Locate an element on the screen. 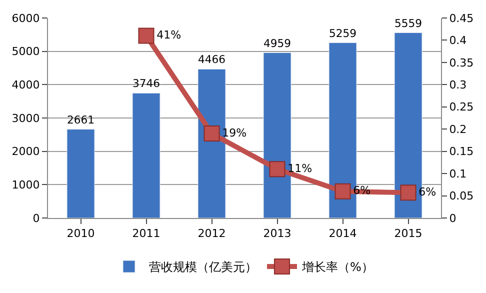 The height and width of the screenshot is (293, 486). y2-tick-label: 0.15 is located at coordinates (461, 151).